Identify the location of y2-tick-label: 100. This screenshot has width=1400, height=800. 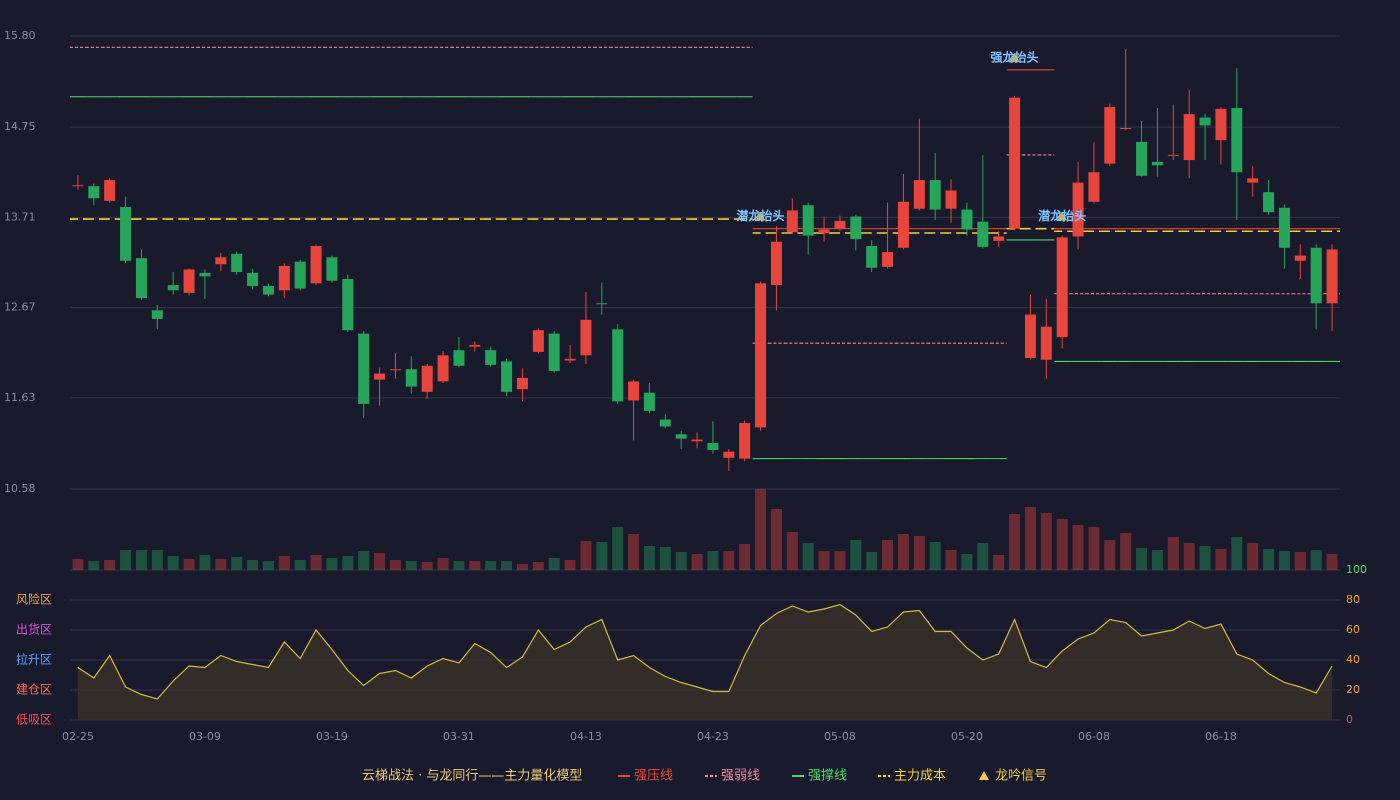
(1356, 569).